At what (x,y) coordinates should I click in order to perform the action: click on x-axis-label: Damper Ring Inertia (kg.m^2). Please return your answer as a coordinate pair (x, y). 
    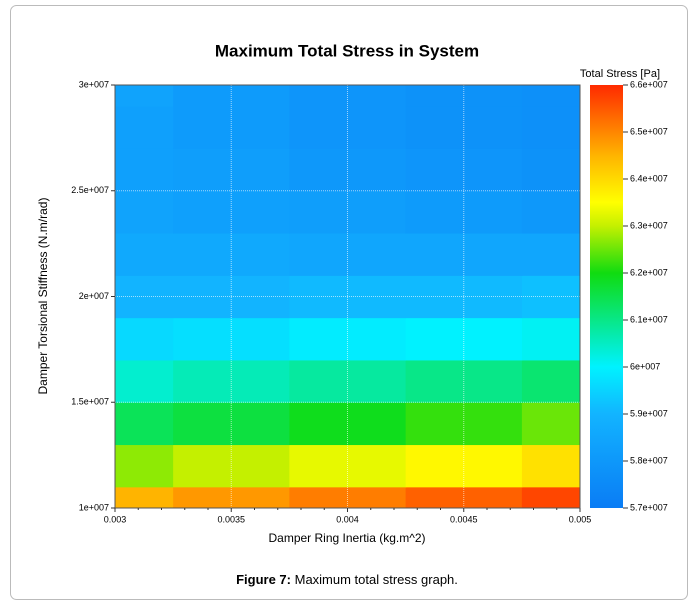
    Looking at the image, I should click on (346, 538).